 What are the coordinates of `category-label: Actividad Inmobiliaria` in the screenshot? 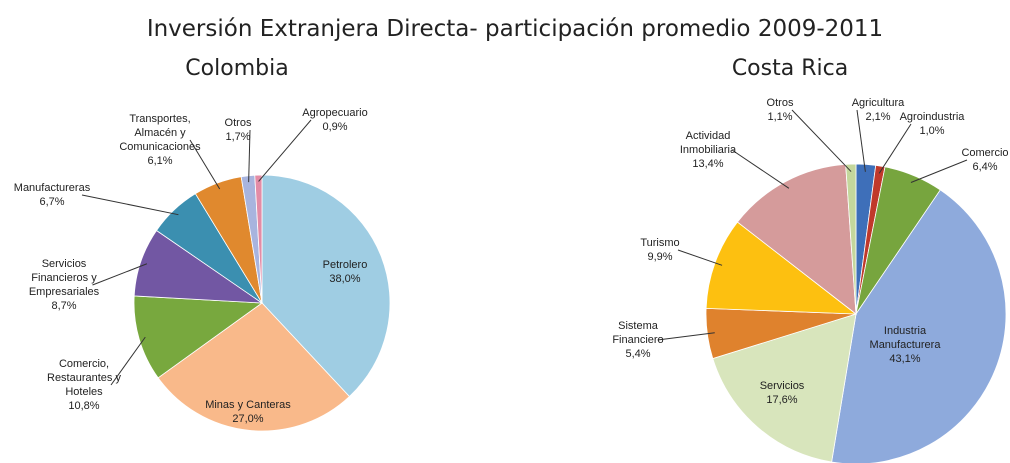 It's located at (708, 143).